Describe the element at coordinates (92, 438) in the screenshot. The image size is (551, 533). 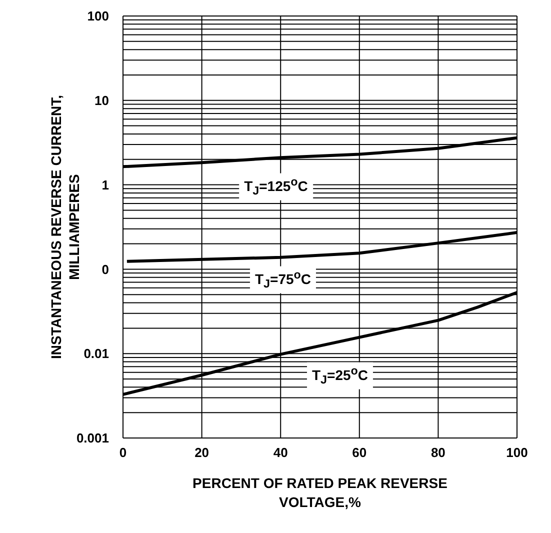
I see `y-tick-label: 0.001` at that location.